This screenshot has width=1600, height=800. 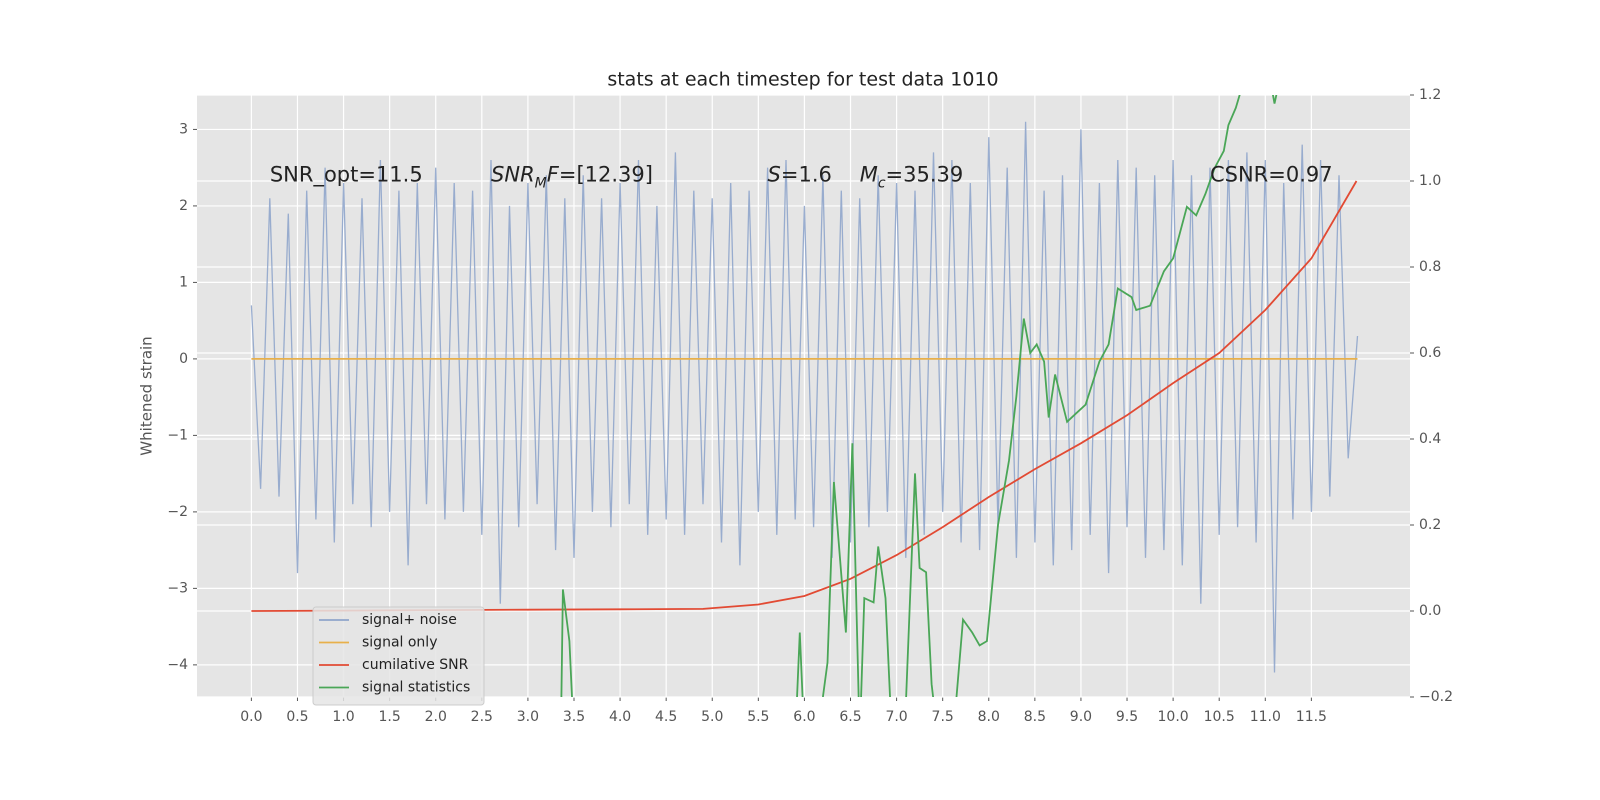 I want to click on legend-label: signal only, so click(x=399, y=643).